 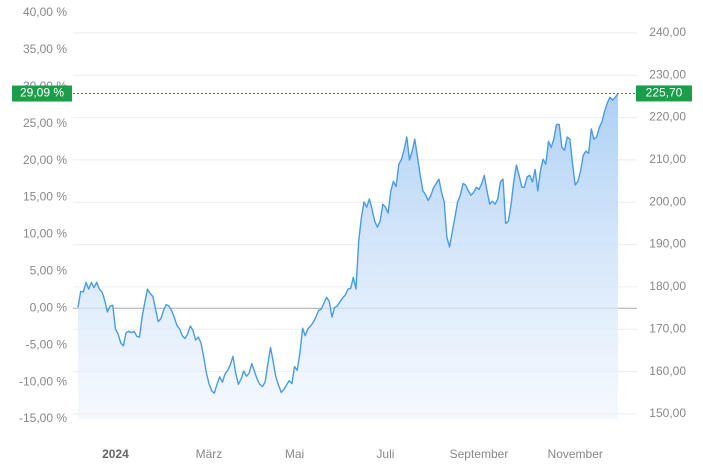 I want to click on y-tick-label: 25,00 %, so click(x=45, y=123).